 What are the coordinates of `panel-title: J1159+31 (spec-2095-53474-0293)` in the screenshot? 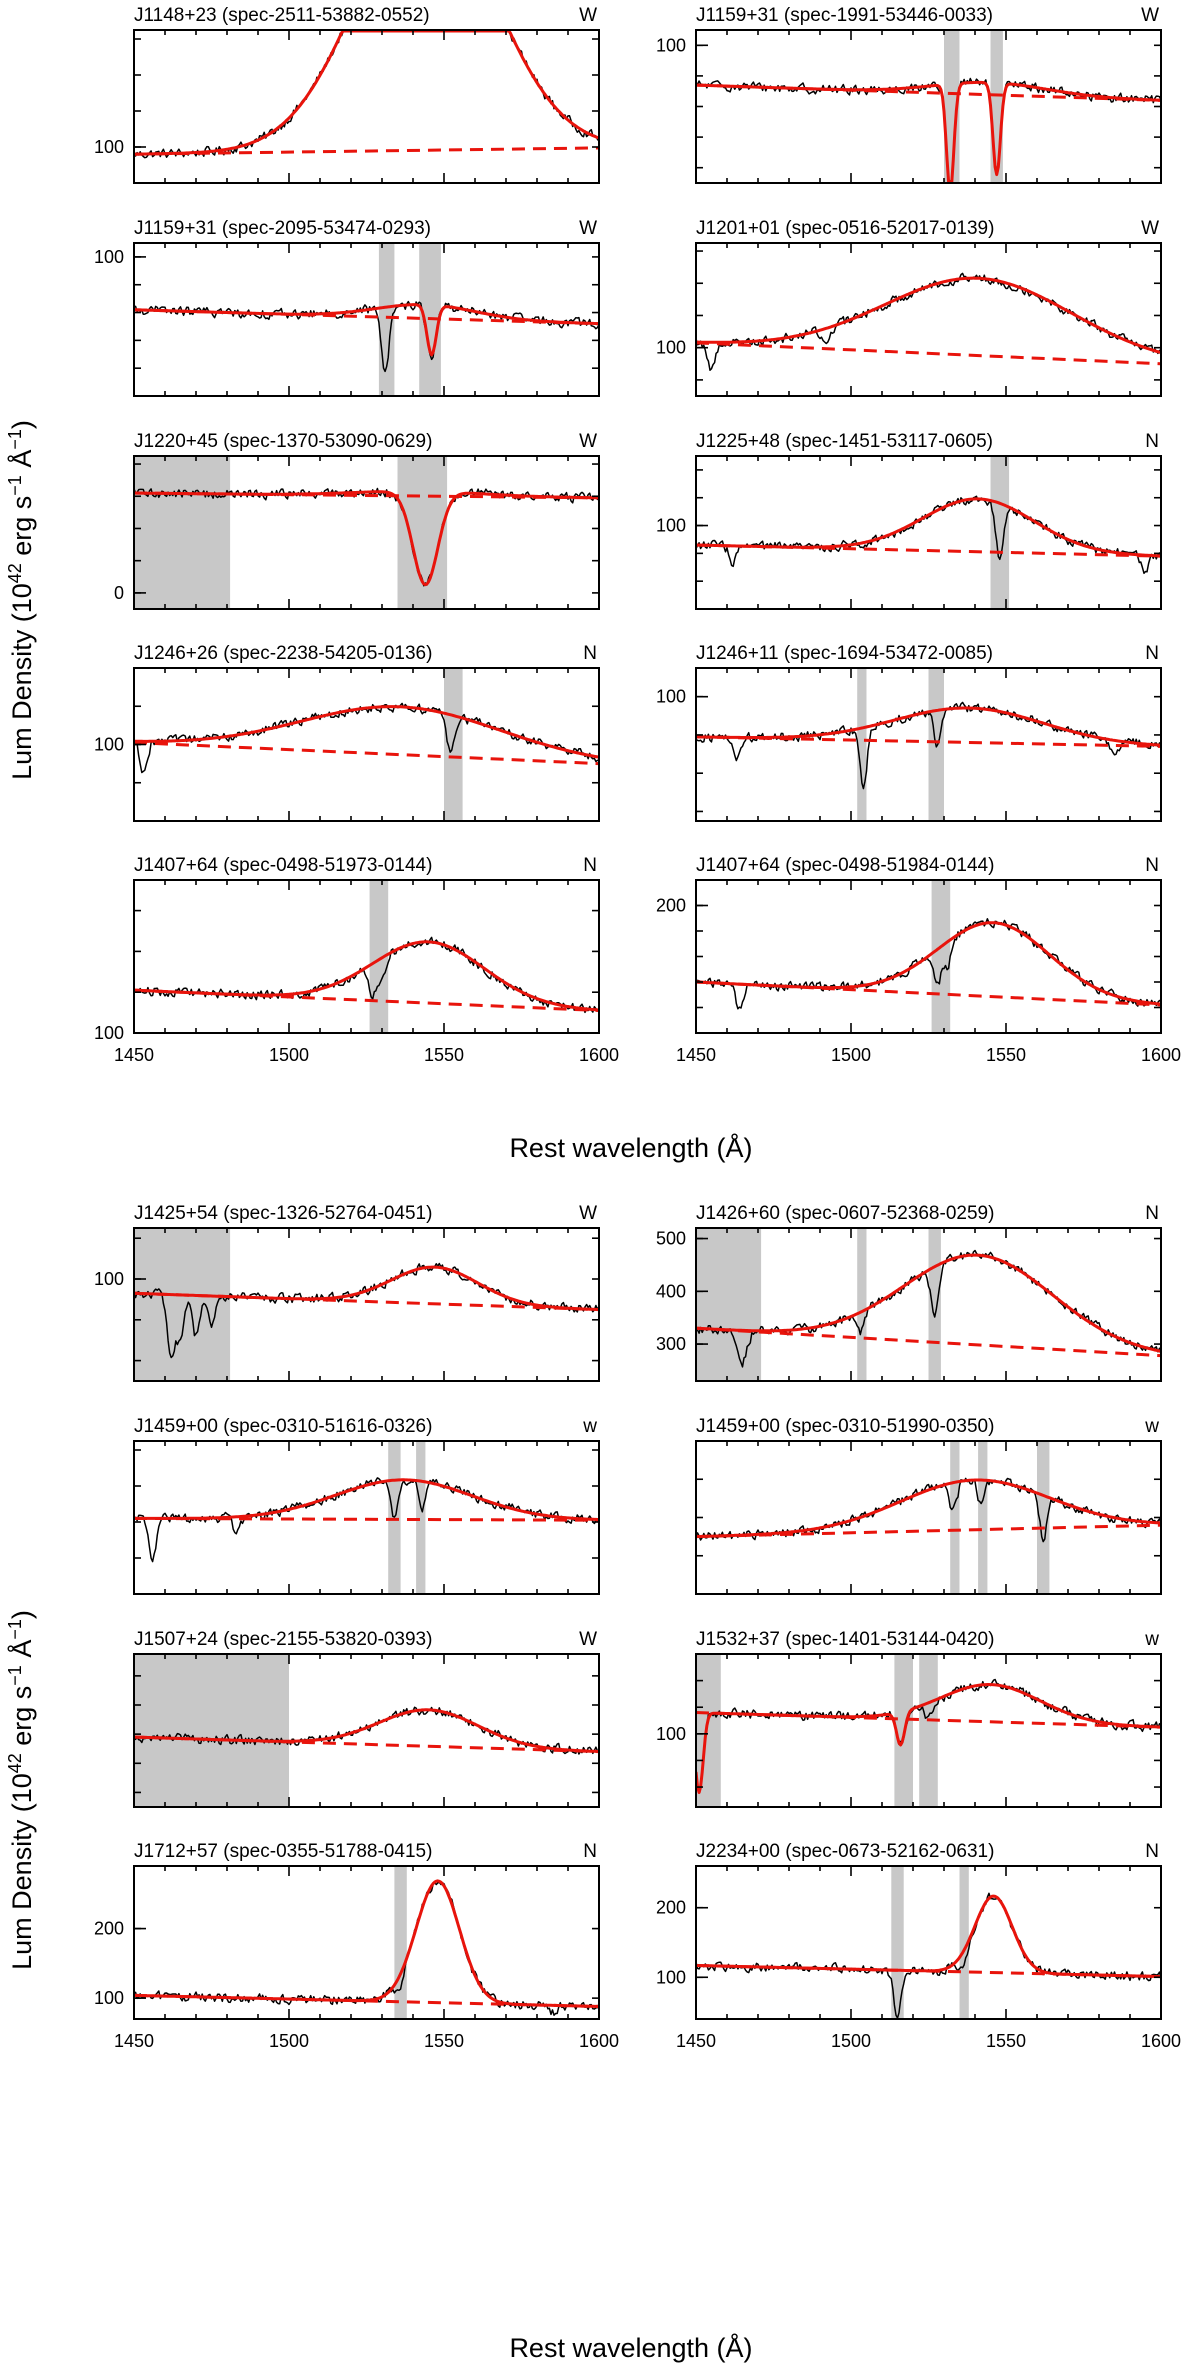 It's located at (282, 228).